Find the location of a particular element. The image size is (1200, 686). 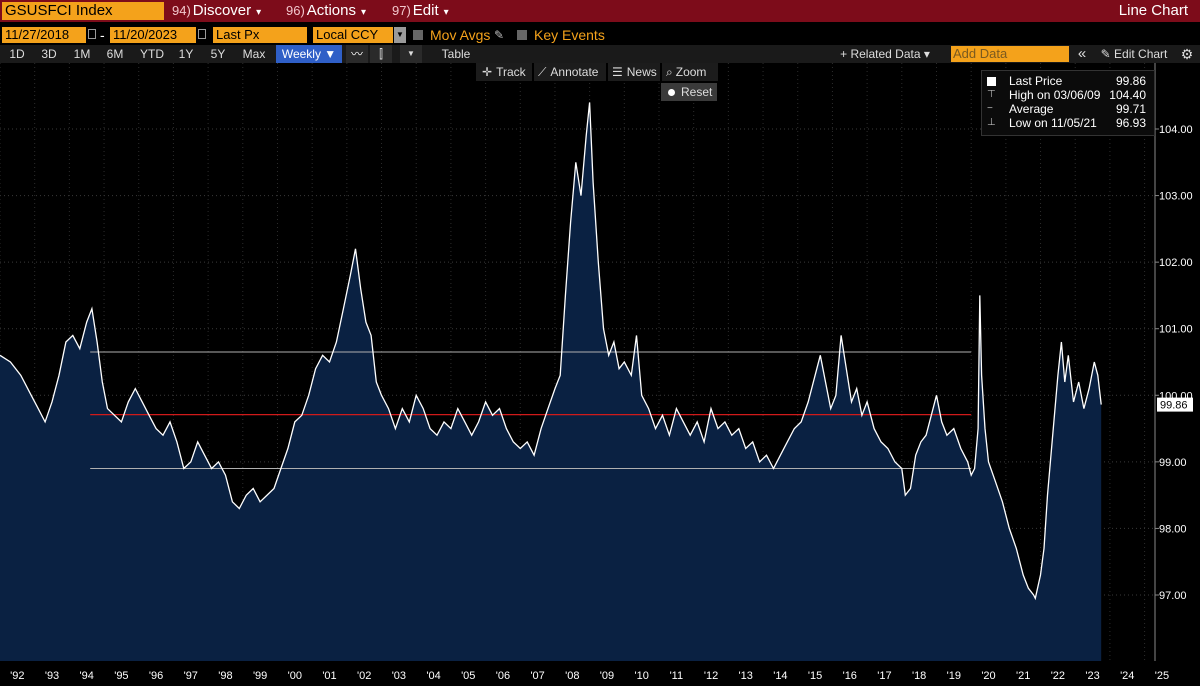

x-tick-label: '03 is located at coordinates (399, 676).